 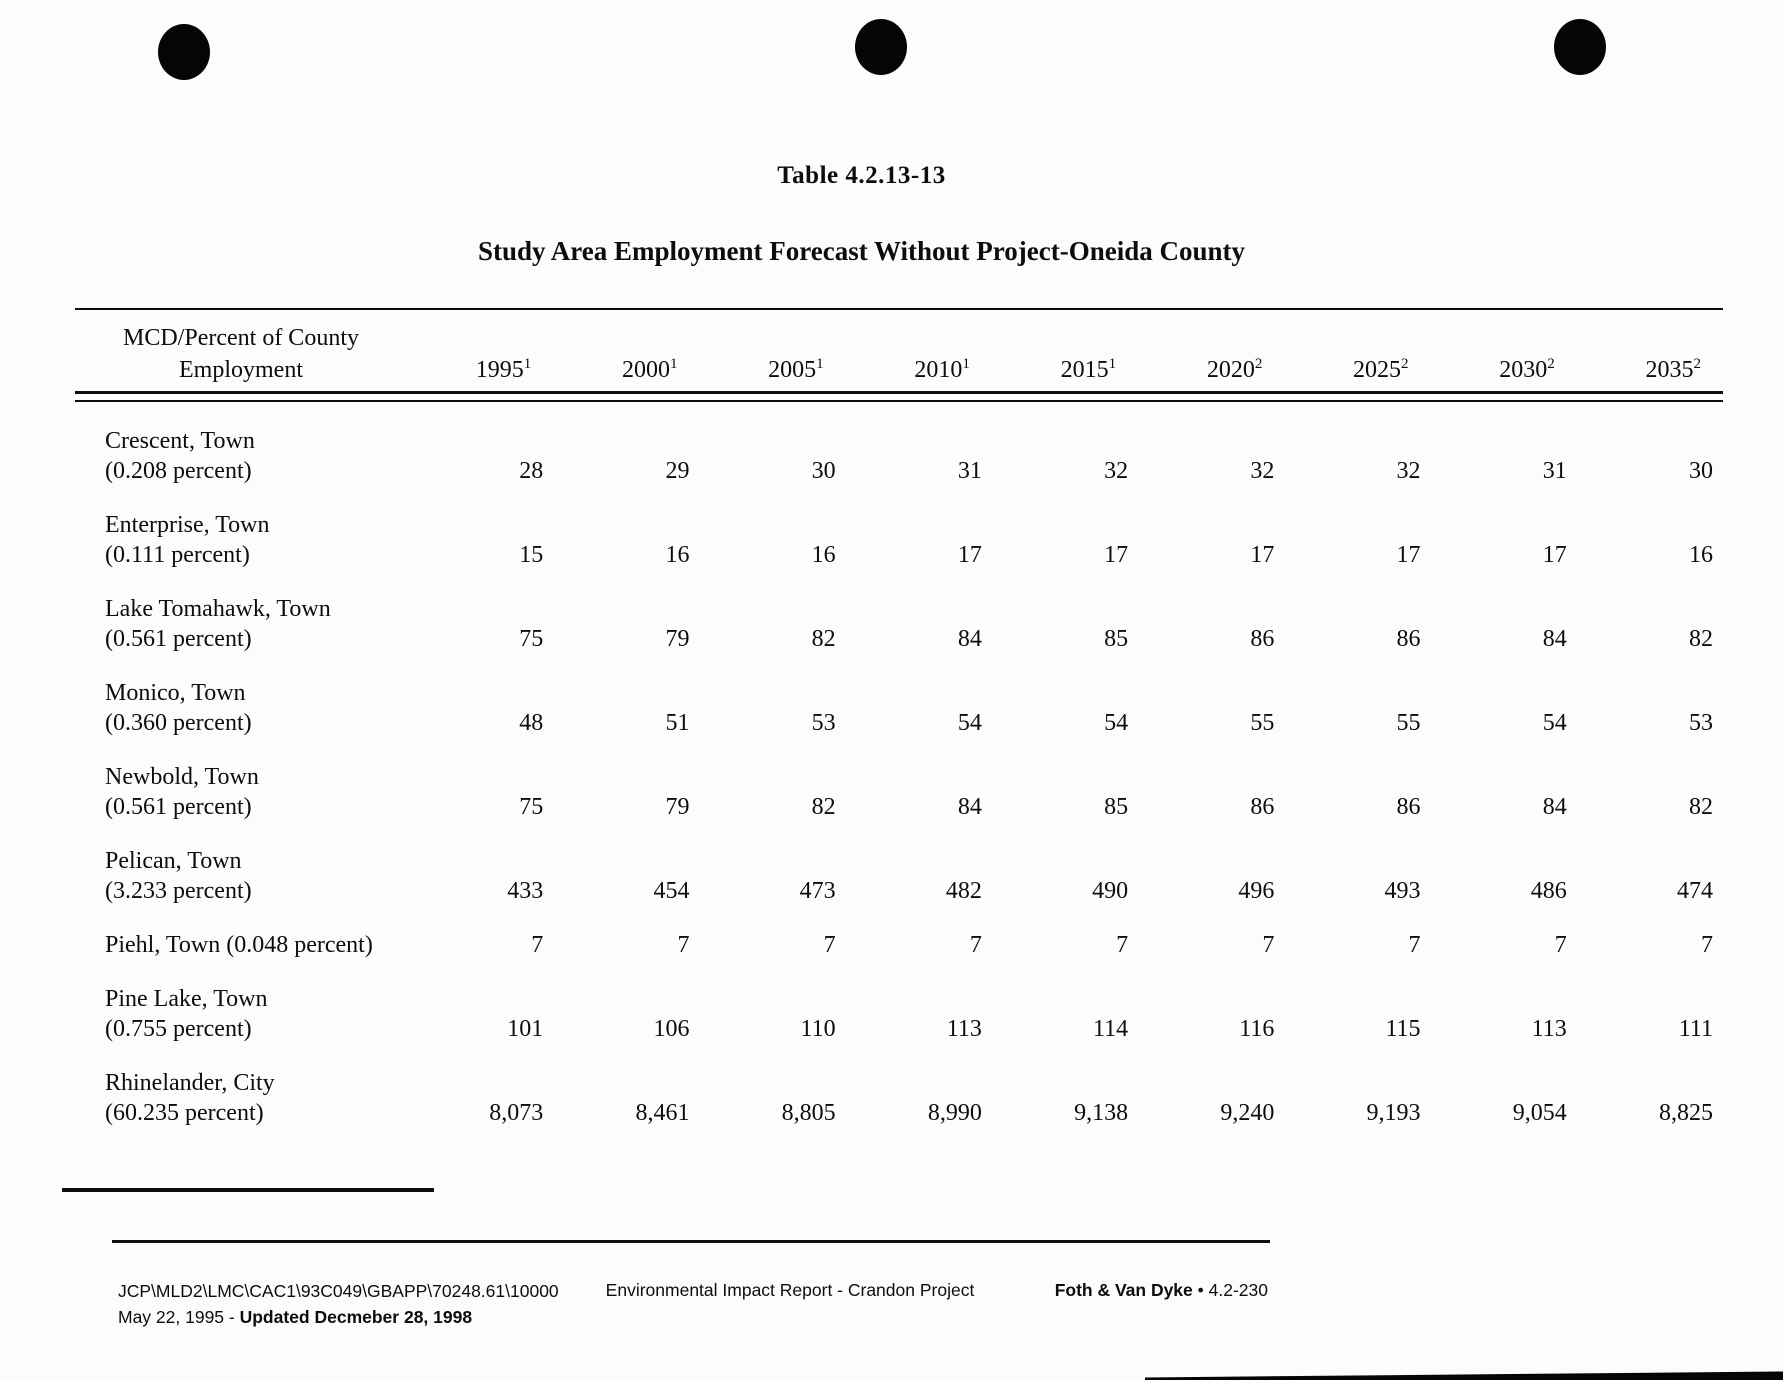 What do you see at coordinates (248, 1190) in the screenshot?
I see `footnote-separator-line` at bounding box center [248, 1190].